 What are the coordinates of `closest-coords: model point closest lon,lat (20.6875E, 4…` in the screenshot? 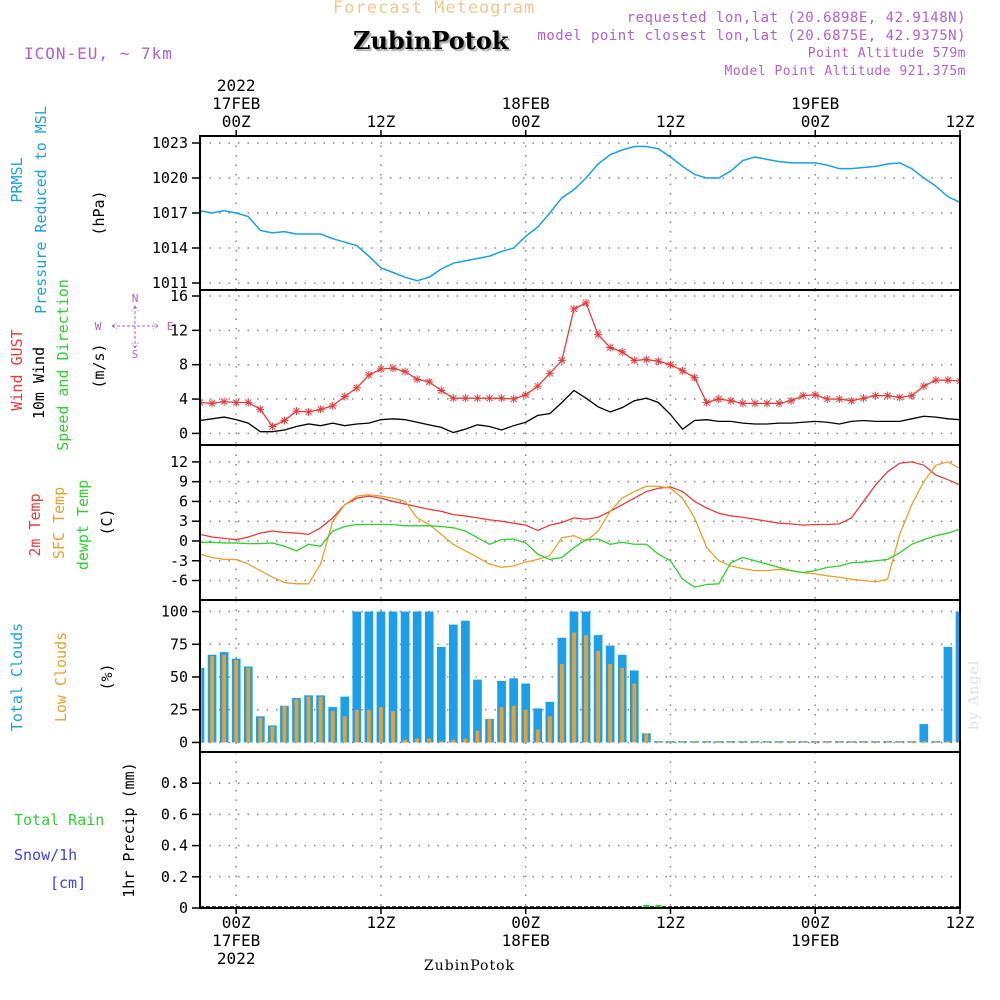 It's located at (751, 36).